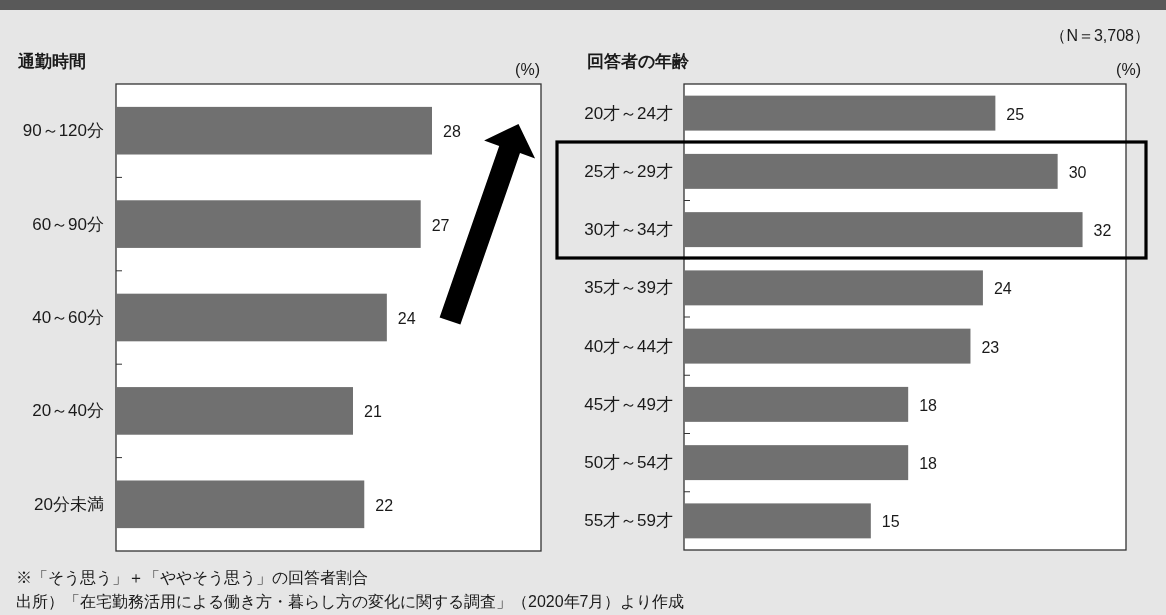  What do you see at coordinates (1077, 172) in the screenshot?
I see `data-label: 30` at bounding box center [1077, 172].